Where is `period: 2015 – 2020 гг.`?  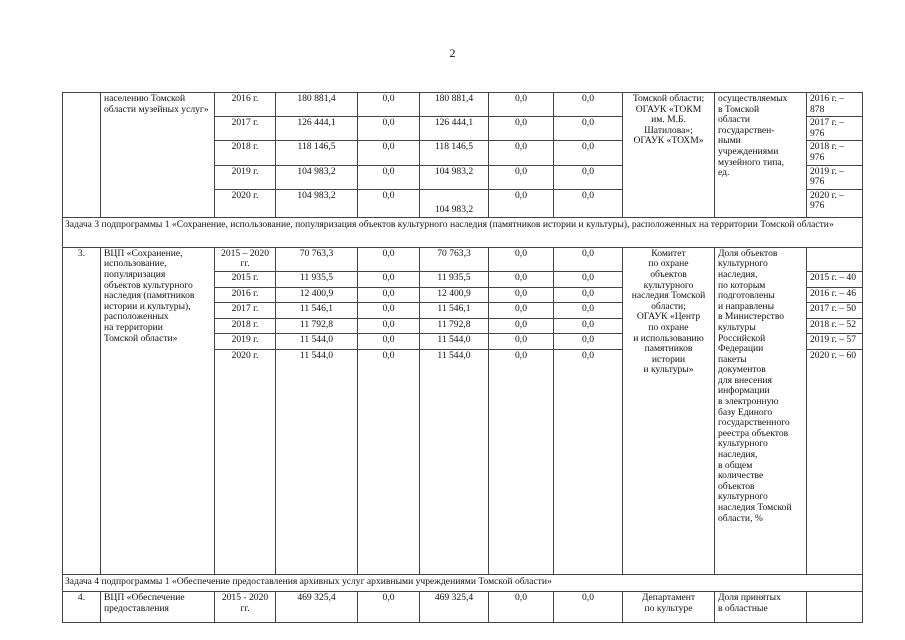 period: 2015 – 2020 гг. is located at coordinates (245, 259).